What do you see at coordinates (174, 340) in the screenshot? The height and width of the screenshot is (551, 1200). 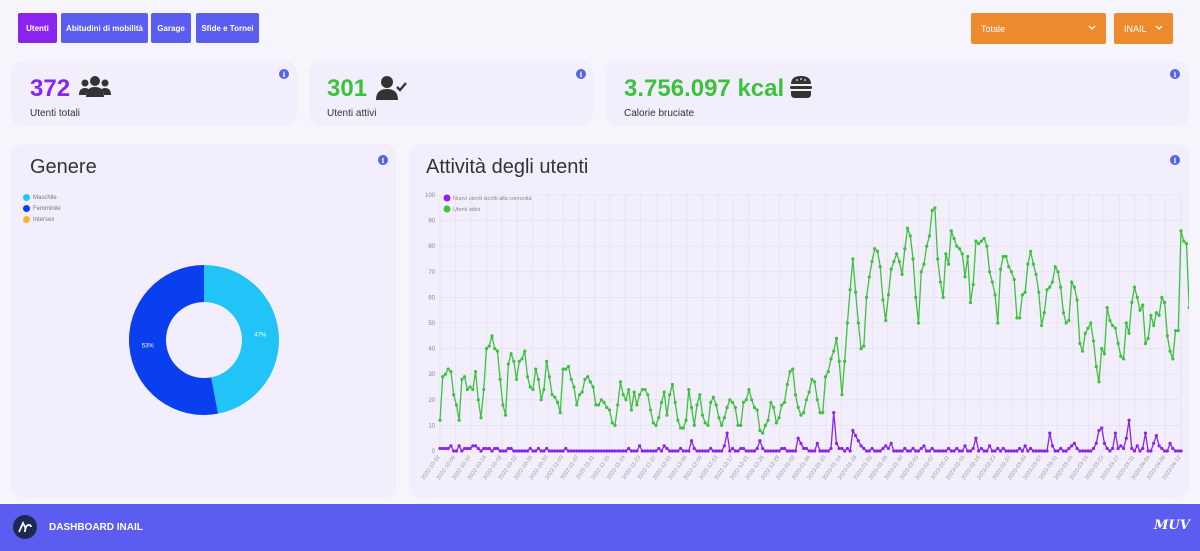 I see `pie-slice-femminile` at bounding box center [174, 340].